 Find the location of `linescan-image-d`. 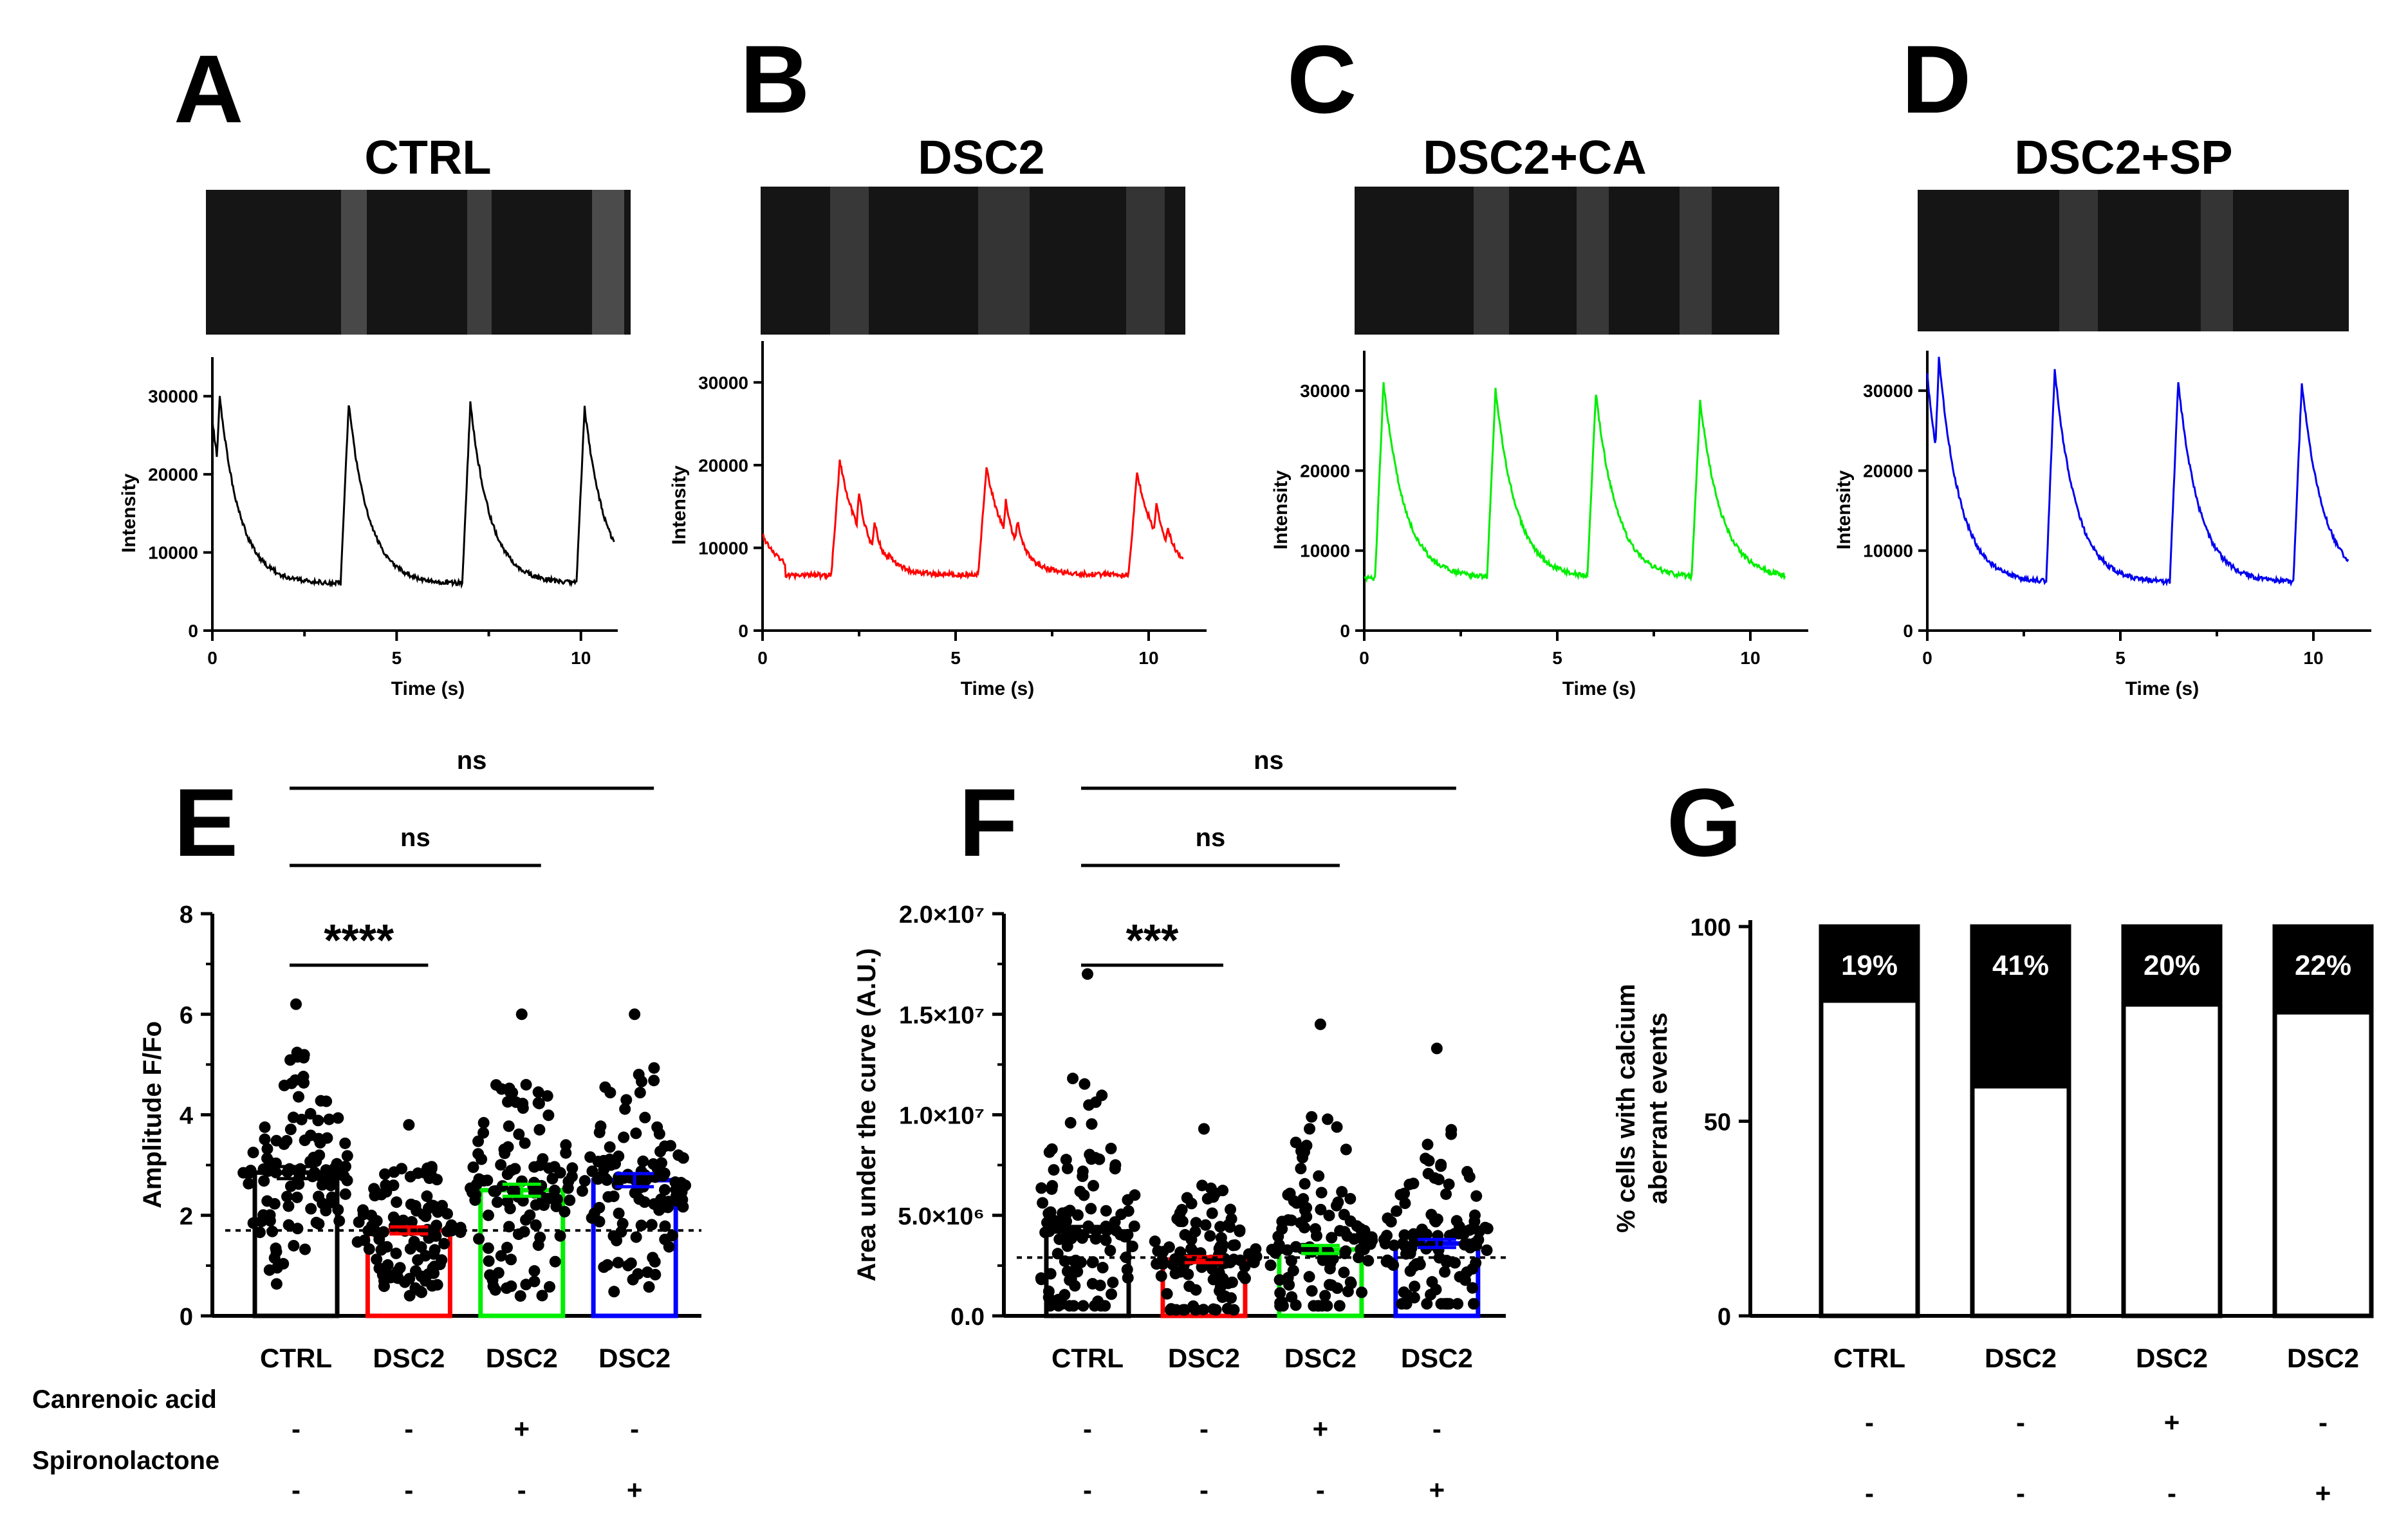

linescan-image-d is located at coordinates (2133, 260).